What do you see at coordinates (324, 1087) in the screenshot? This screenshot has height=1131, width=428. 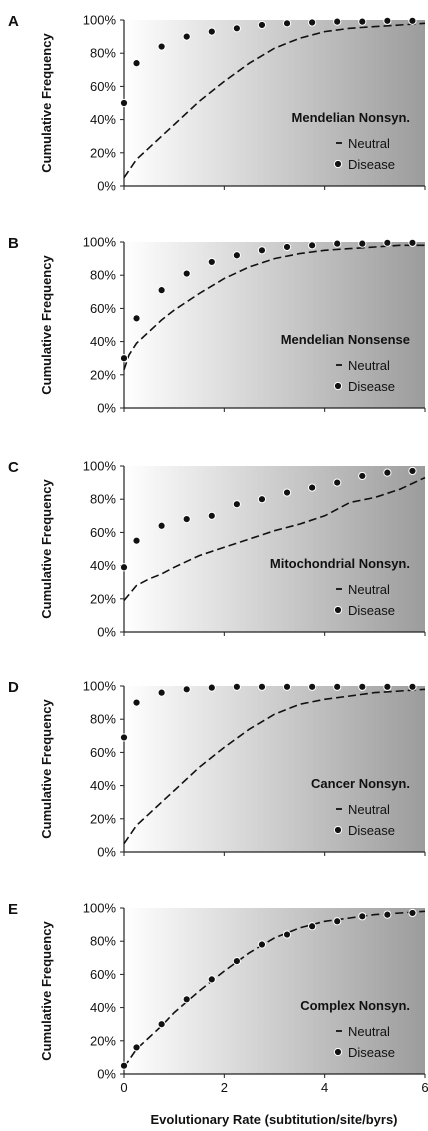 I see `x-tick-label: 4` at bounding box center [324, 1087].